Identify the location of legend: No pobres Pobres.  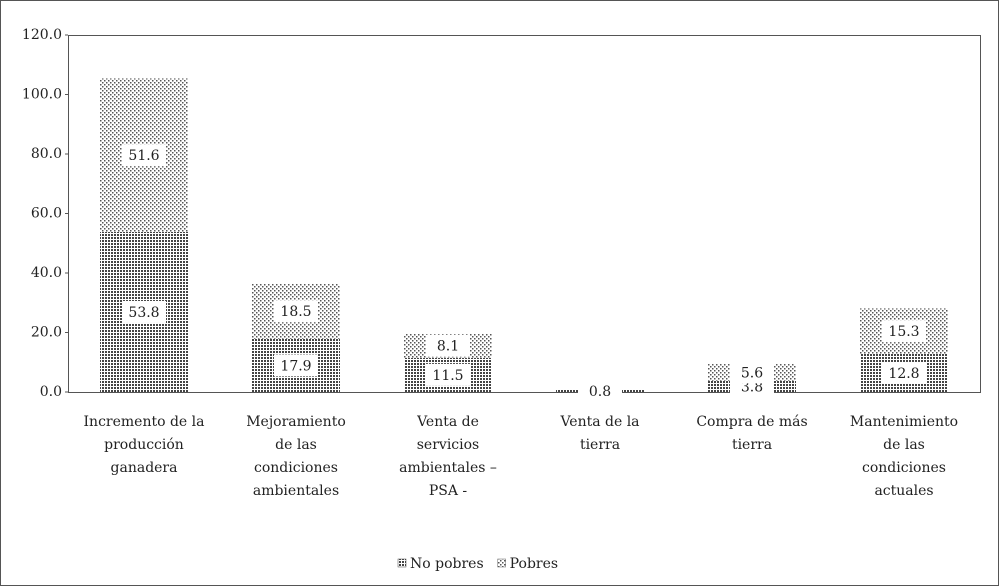
(477, 564).